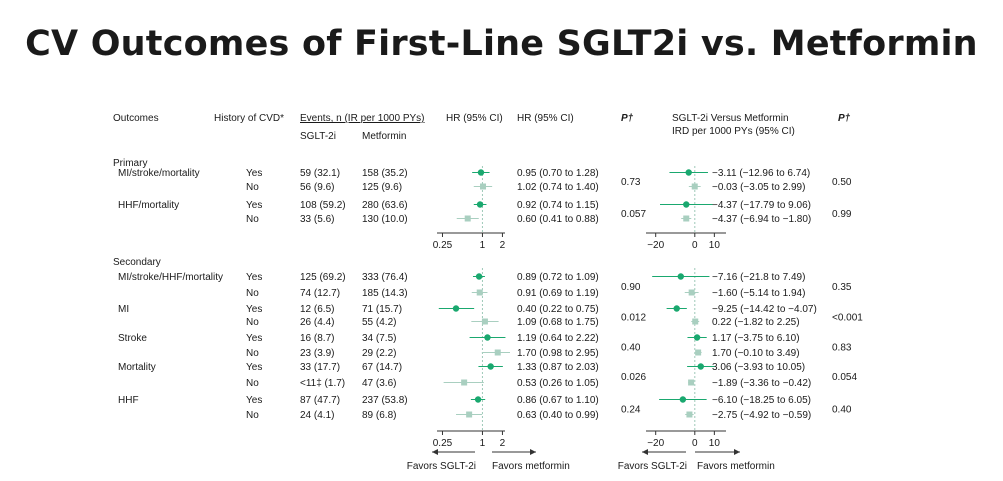 Image resolution: width=1003 pixels, height=481 pixels. I want to click on hr-ci-text: 0.89 (0.72 to 1.09), so click(558, 277).